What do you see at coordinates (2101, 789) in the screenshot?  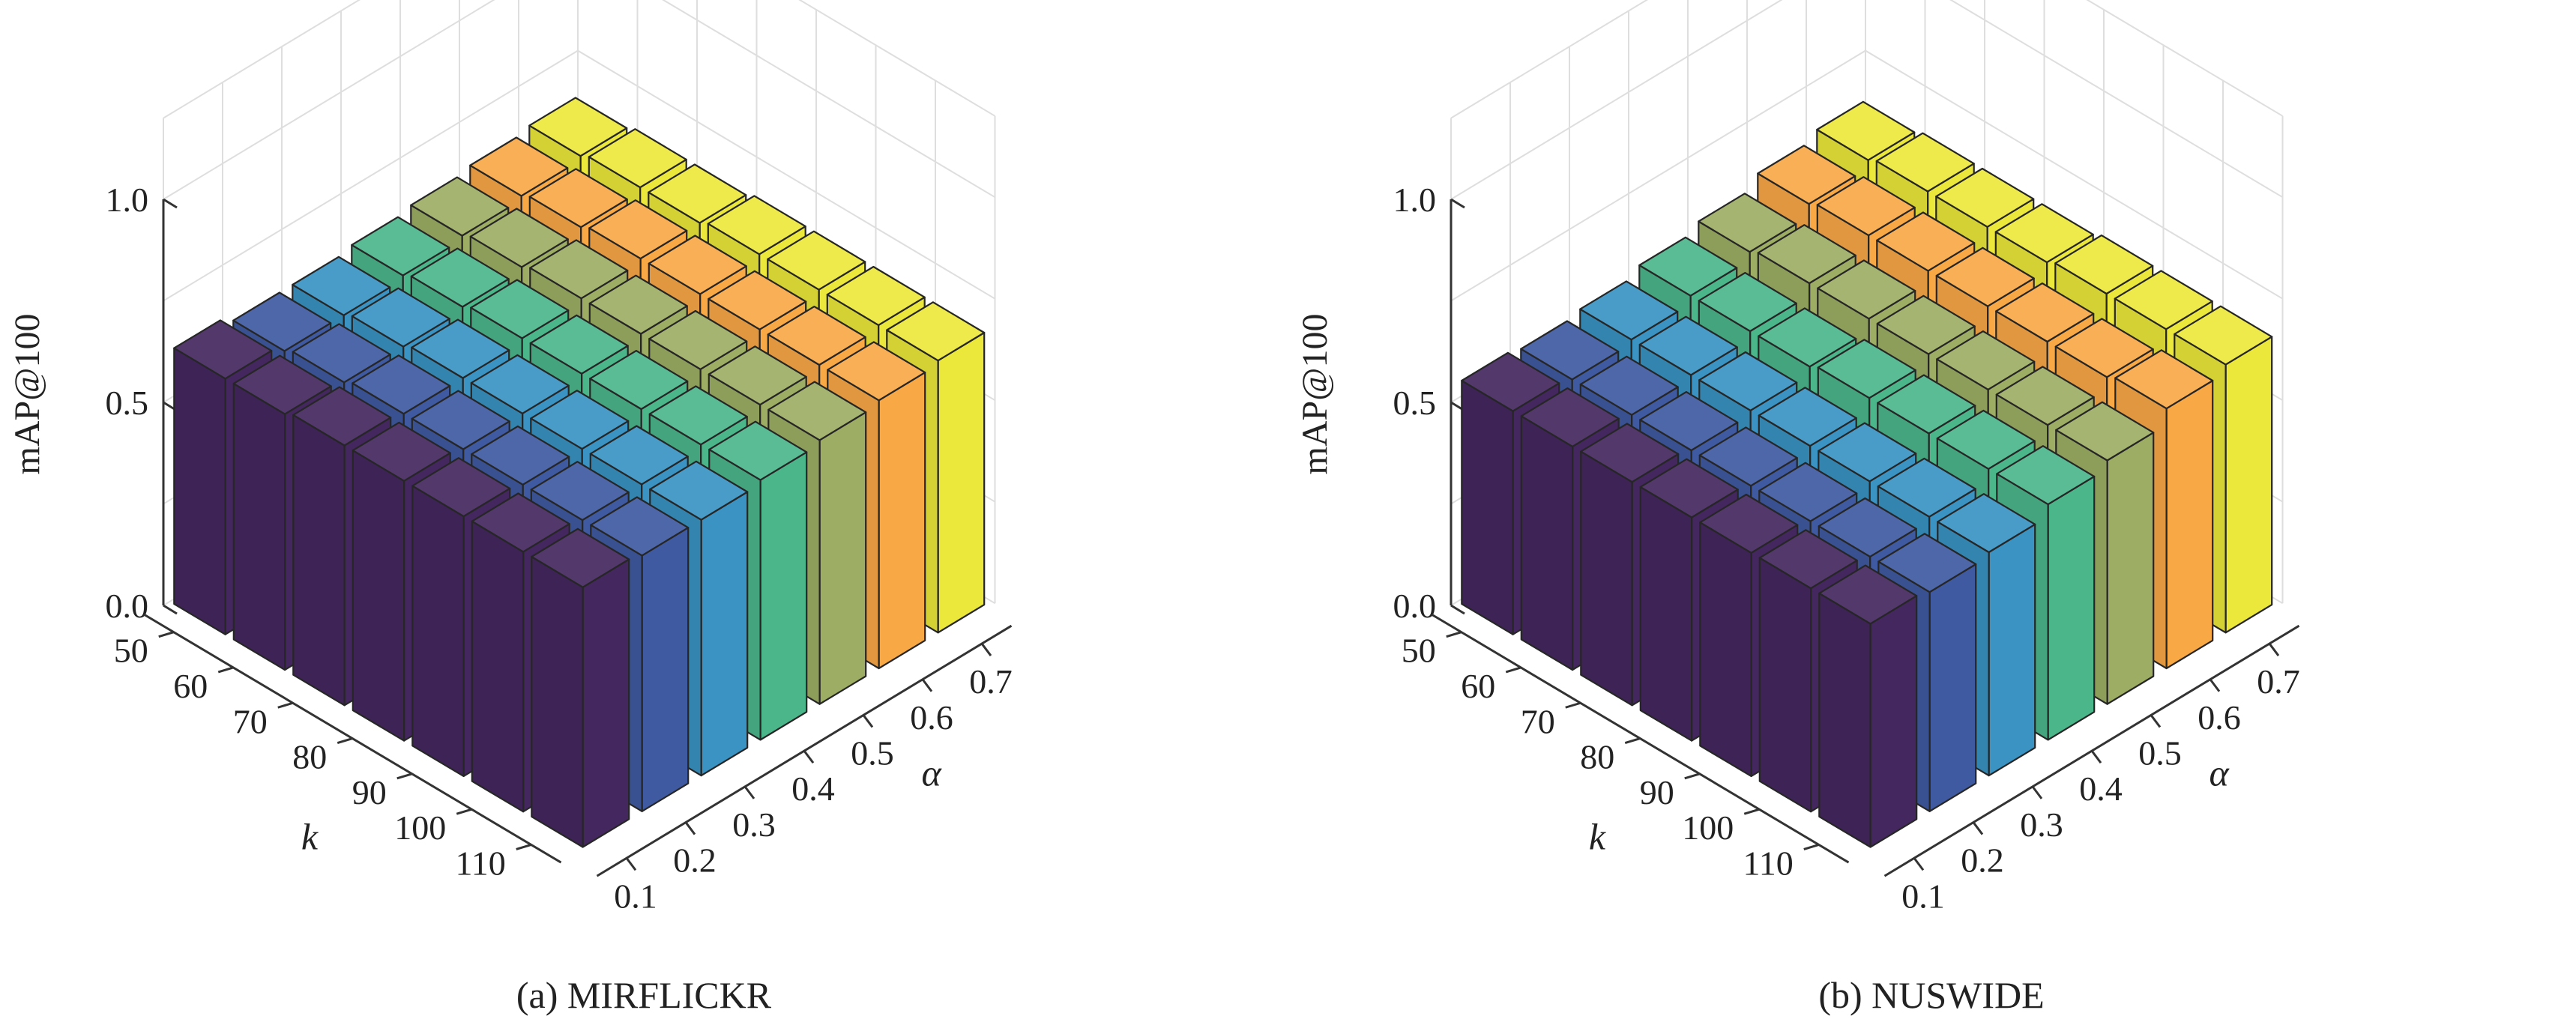 I see `alpha-tick-label: 0.4` at bounding box center [2101, 789].